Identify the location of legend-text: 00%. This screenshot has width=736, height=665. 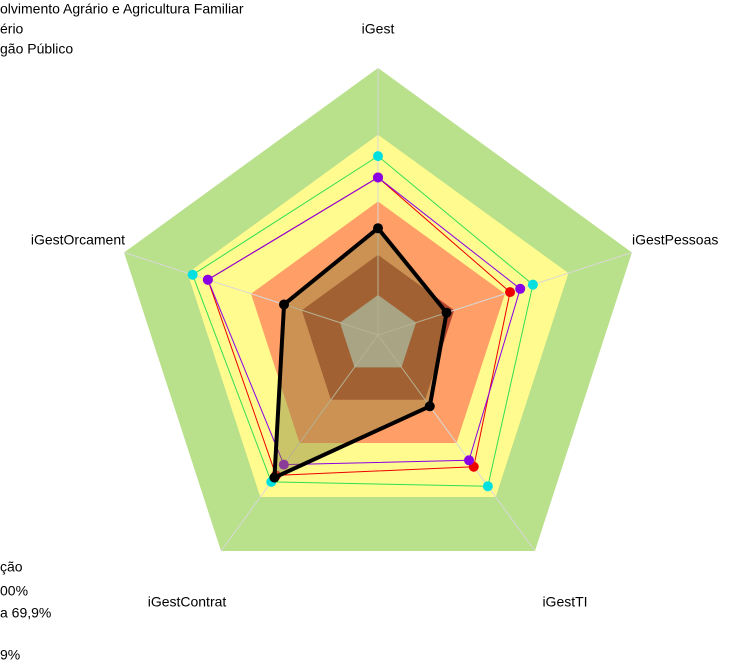
(14, 591).